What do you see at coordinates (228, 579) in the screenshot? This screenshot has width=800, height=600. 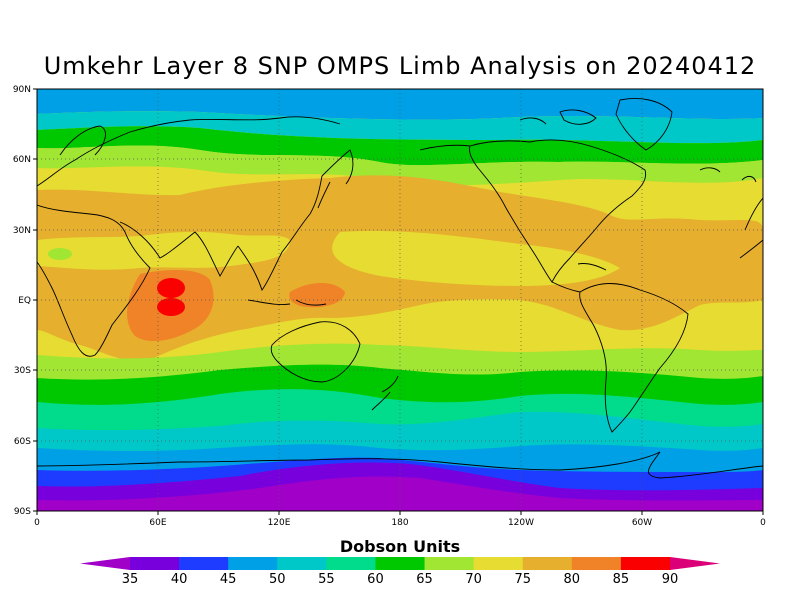 I see `colorbar-tick-label: 45` at bounding box center [228, 579].